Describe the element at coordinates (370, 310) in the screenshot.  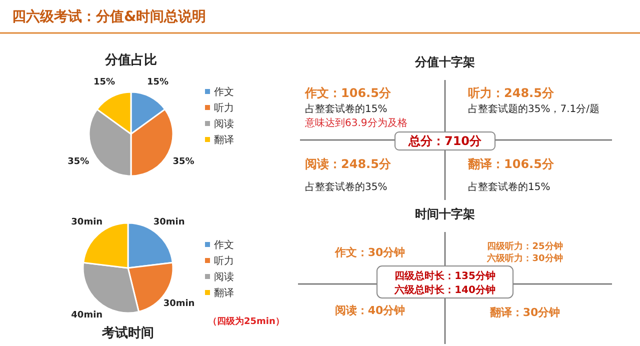
I see `text: 阅读：40分钟` at that location.